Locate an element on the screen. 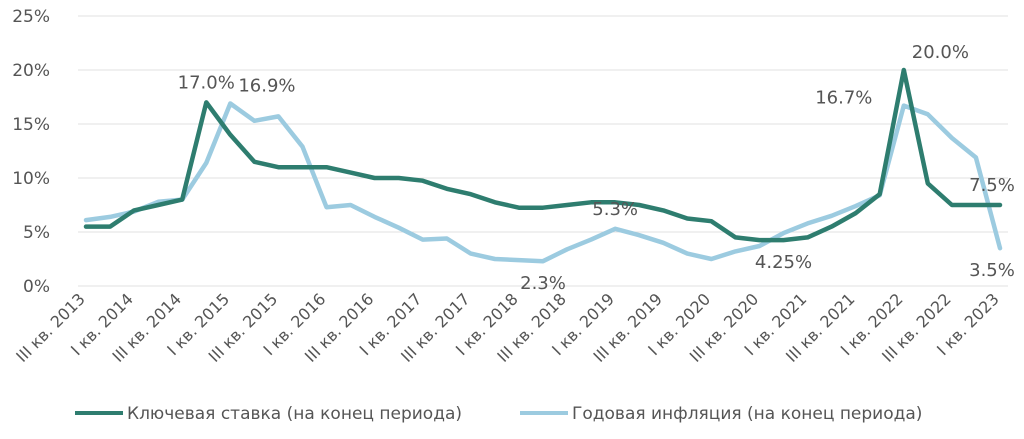  y-tick-label: 20% is located at coordinates (31, 71).